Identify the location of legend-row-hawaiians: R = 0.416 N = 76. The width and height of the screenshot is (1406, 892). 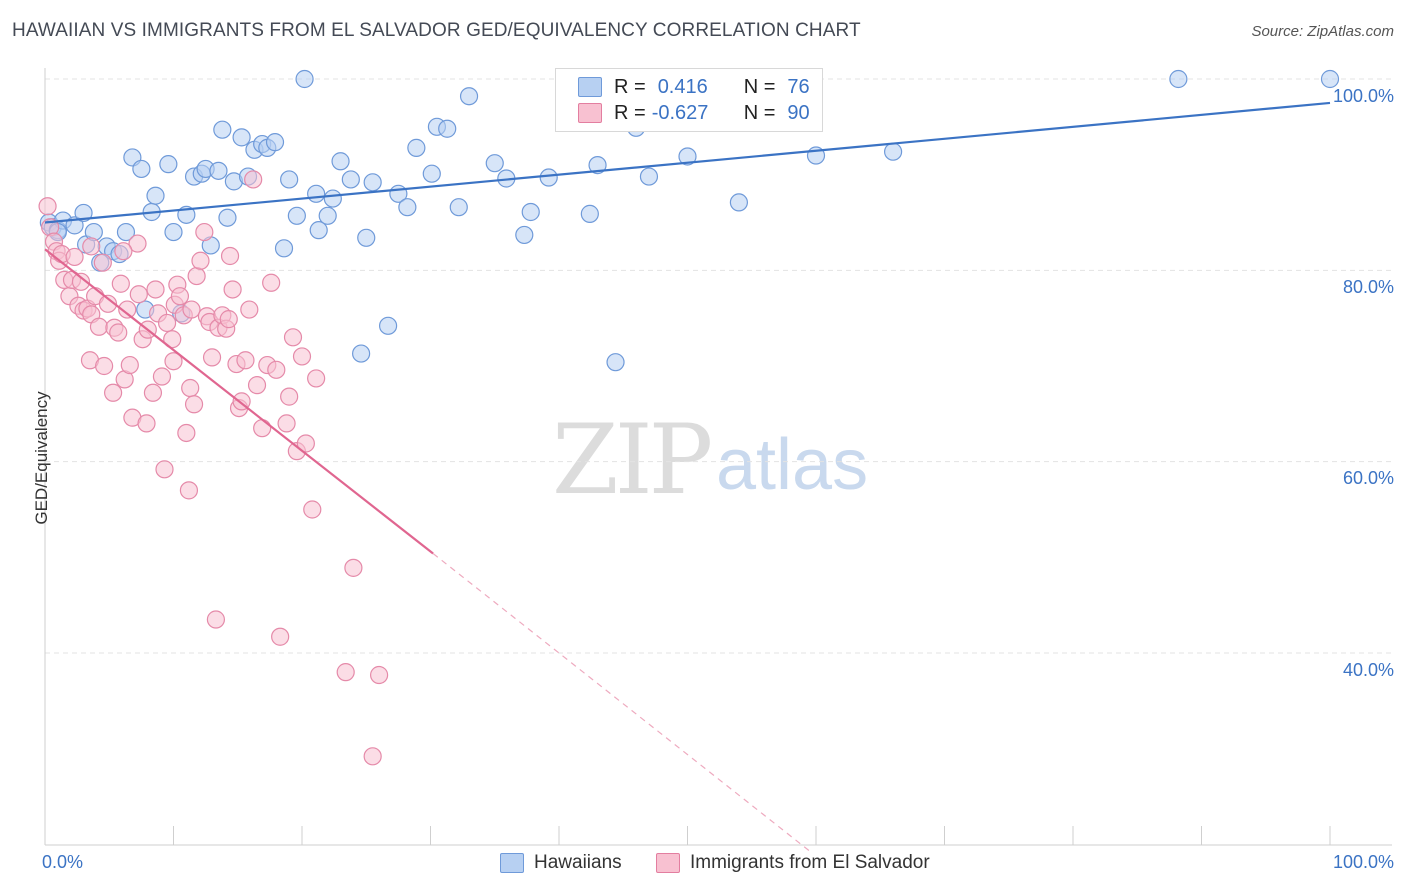
(694, 87).